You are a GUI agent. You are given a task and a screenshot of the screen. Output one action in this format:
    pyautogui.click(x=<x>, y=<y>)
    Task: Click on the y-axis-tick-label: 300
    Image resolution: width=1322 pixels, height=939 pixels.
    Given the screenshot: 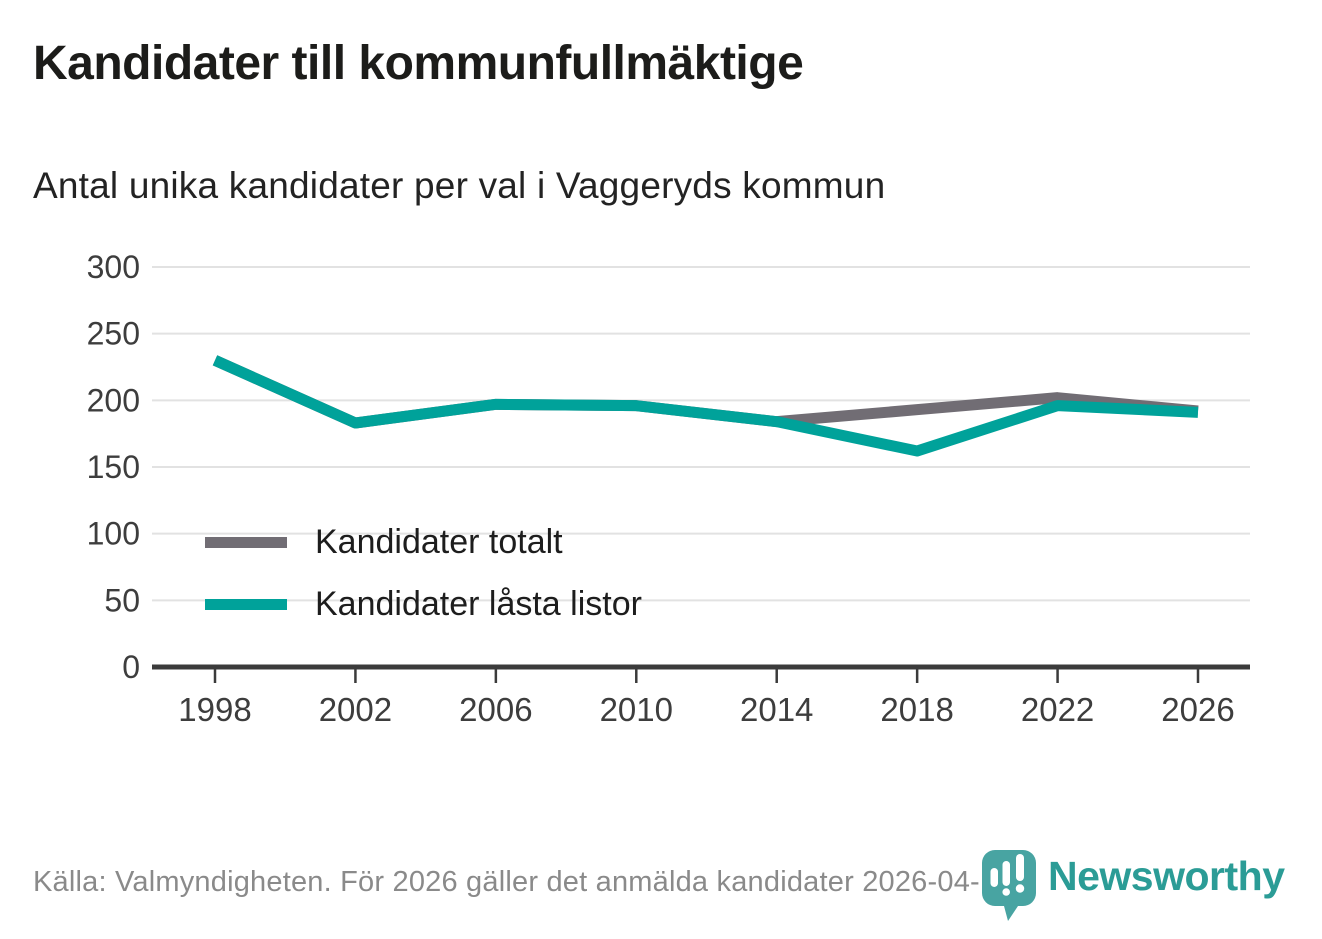 What is the action you would take?
    pyautogui.click(x=113, y=267)
    